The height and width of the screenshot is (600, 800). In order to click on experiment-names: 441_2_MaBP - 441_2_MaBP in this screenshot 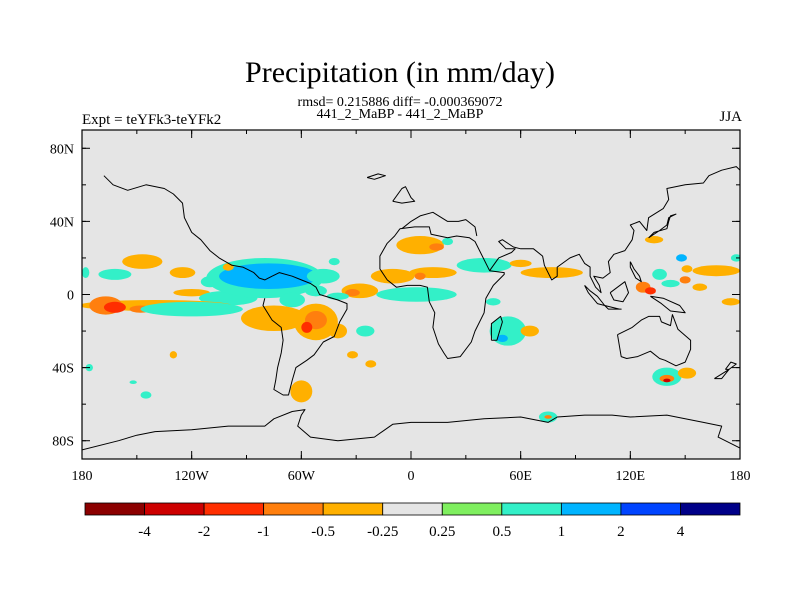, I will do `click(400, 114)`.